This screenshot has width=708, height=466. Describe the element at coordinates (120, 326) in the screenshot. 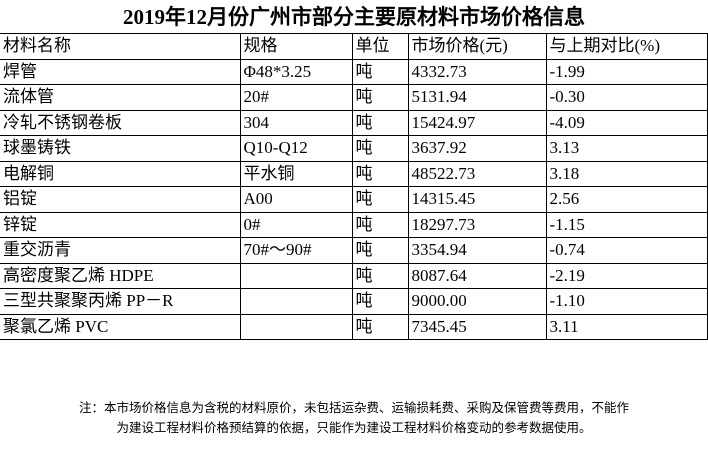

I see `material-name-cell: 聚氯乙烯 PVC` at that location.